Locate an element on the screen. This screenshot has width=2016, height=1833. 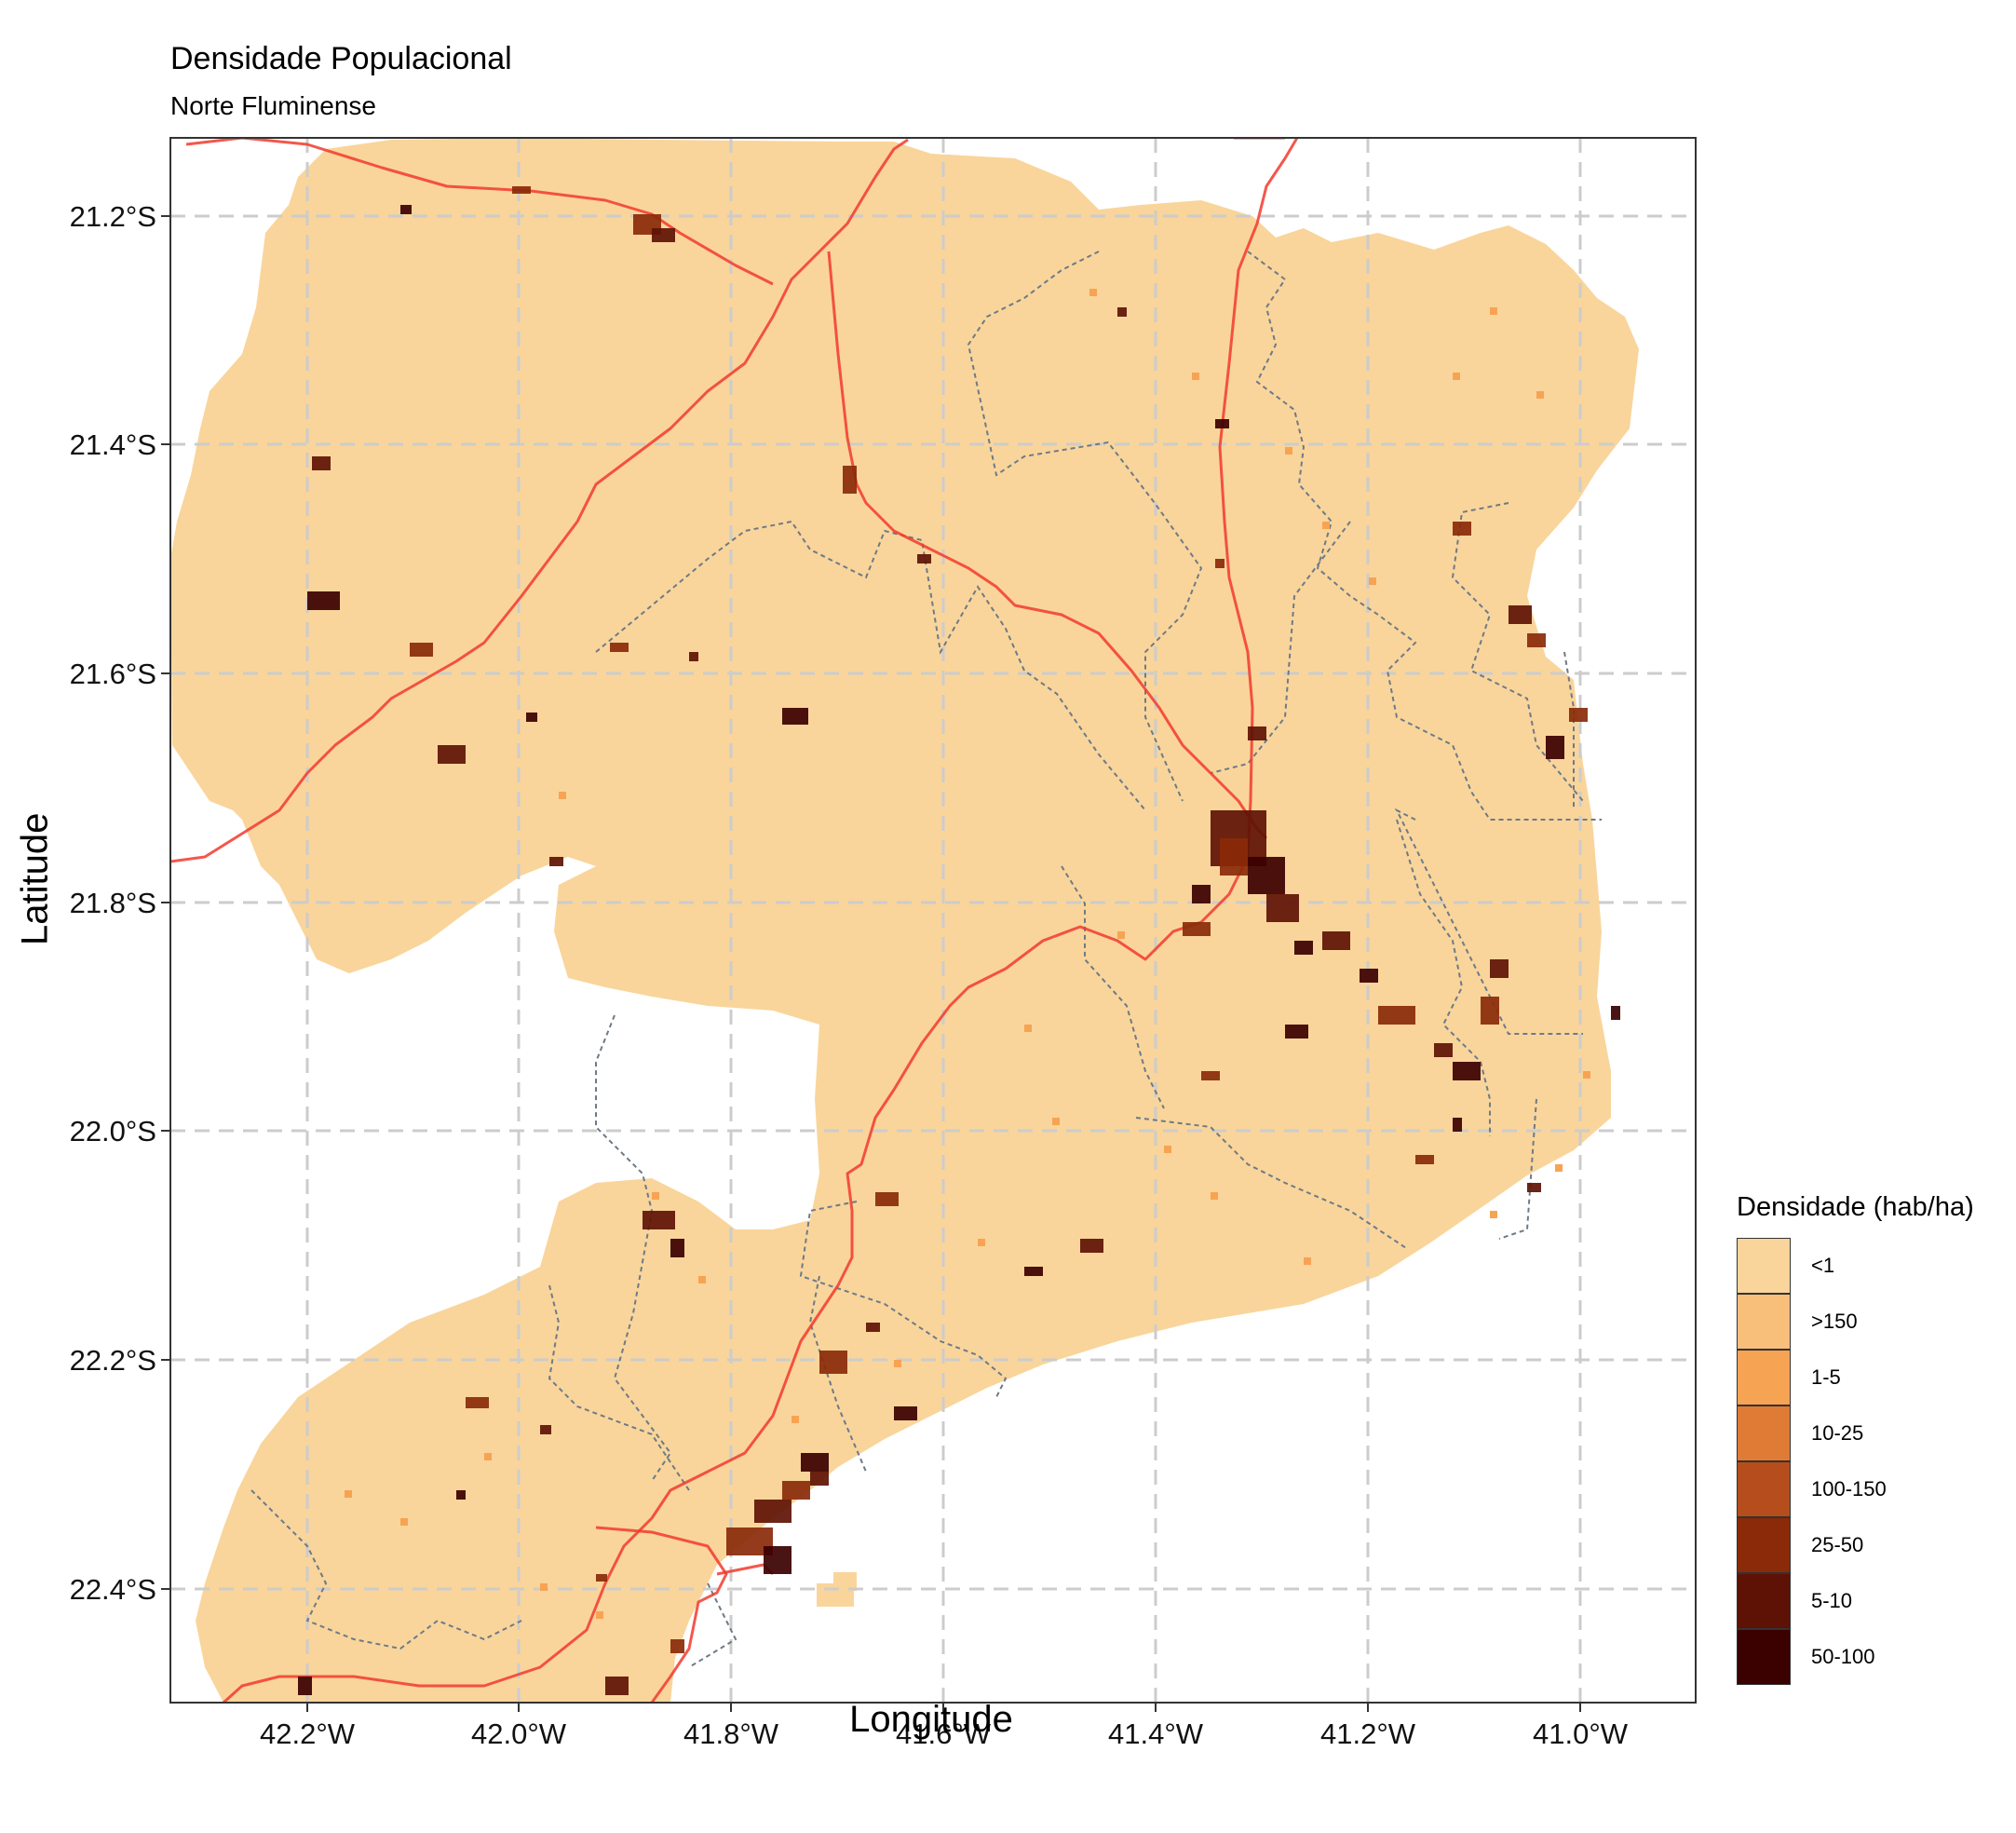
x-tick-label: 41.2°W is located at coordinates (1368, 1734).